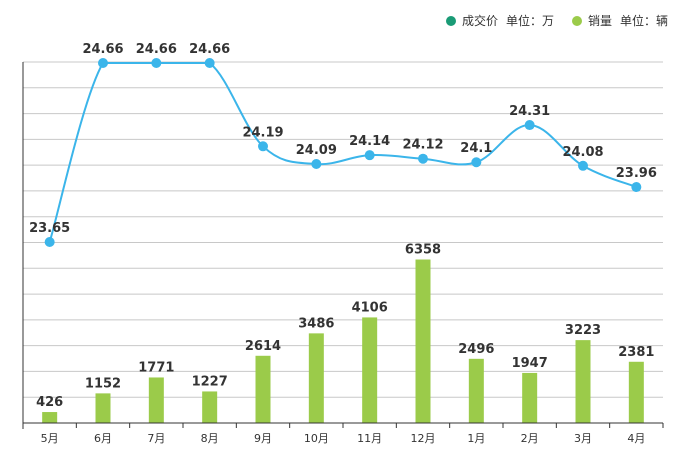  Describe the element at coordinates (263, 346) in the screenshot. I see `volume-label: 2614` at that location.